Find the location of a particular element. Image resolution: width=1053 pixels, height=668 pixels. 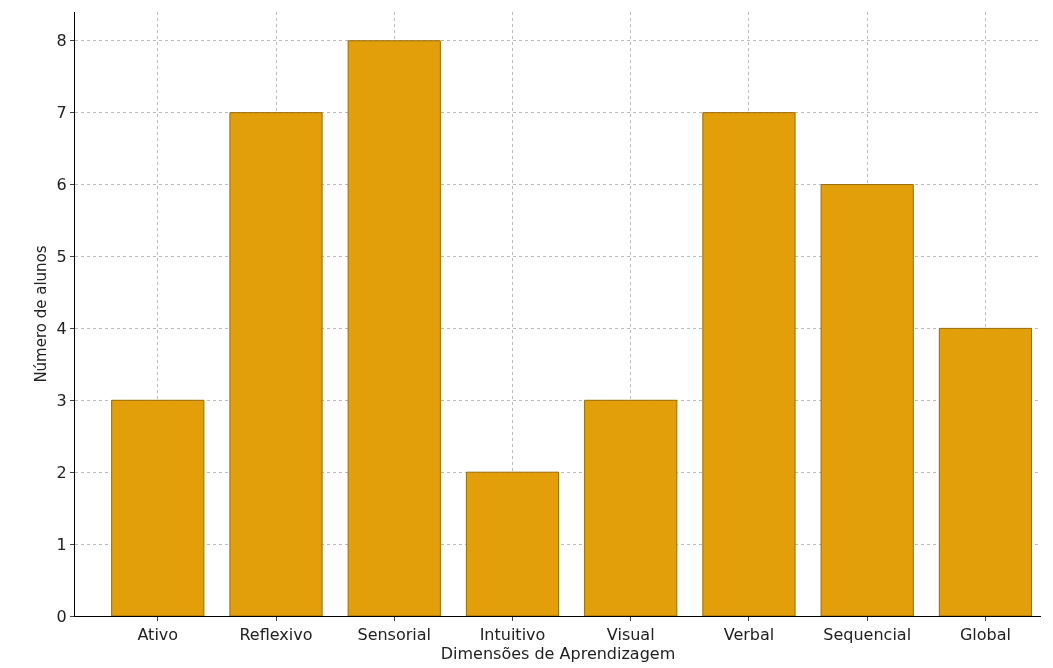

x-tick-label: Sequencial is located at coordinates (867, 635).